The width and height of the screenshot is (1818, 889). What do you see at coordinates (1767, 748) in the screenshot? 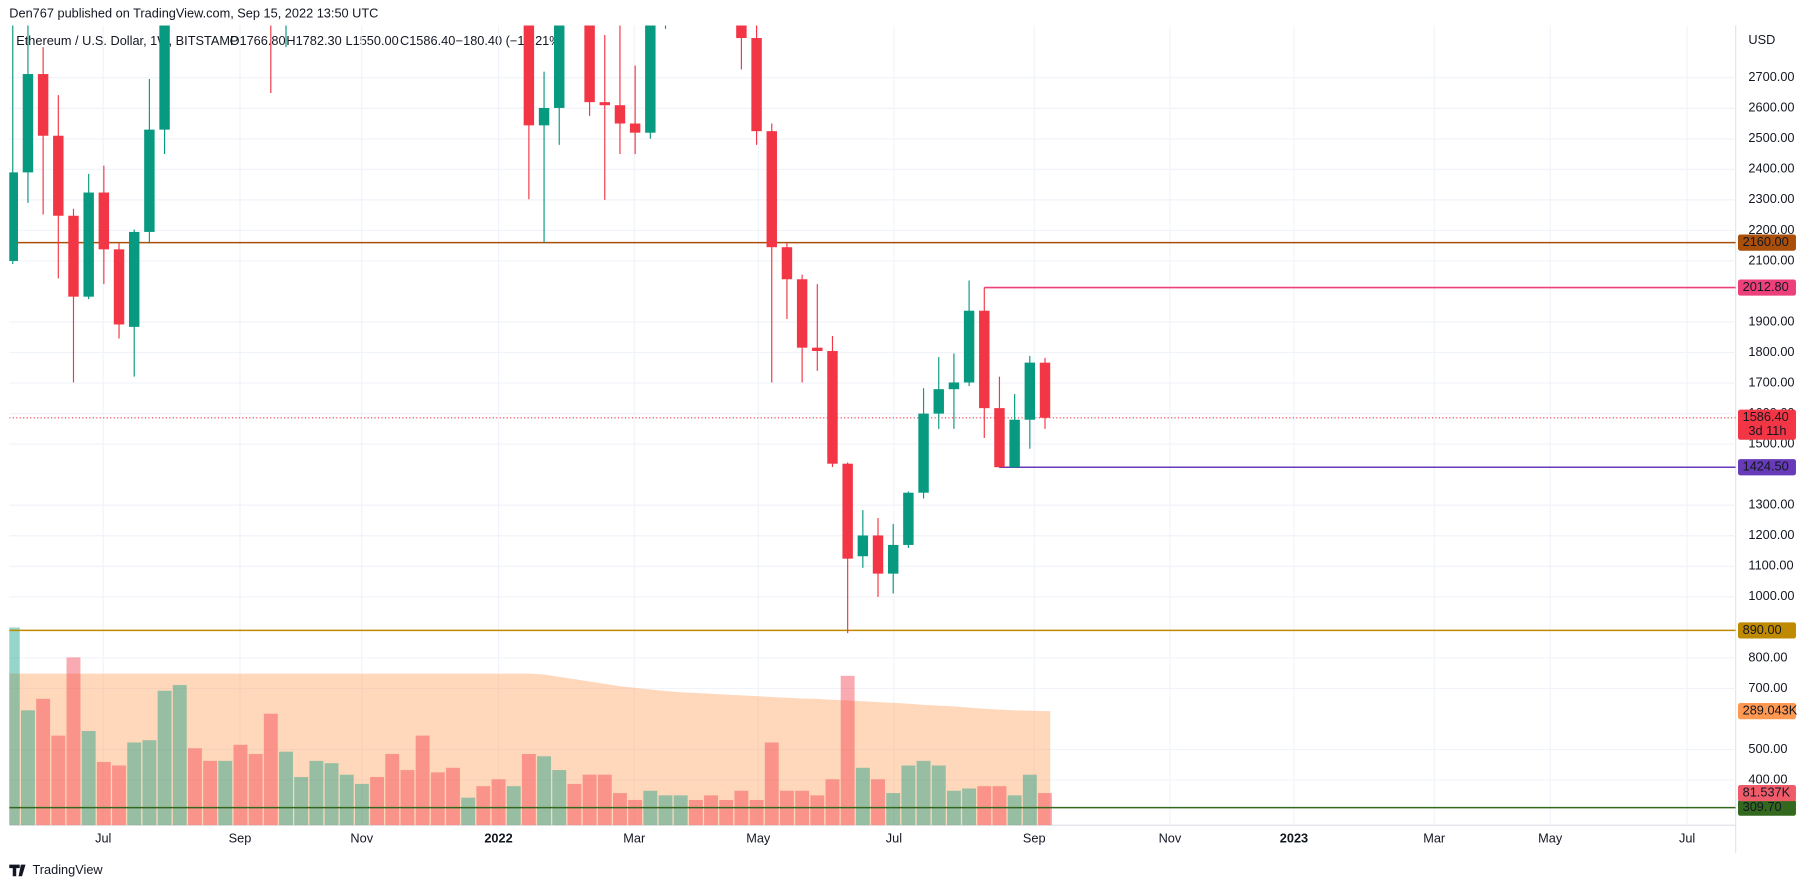
I see `y-tick-label: 500.00` at bounding box center [1767, 748].